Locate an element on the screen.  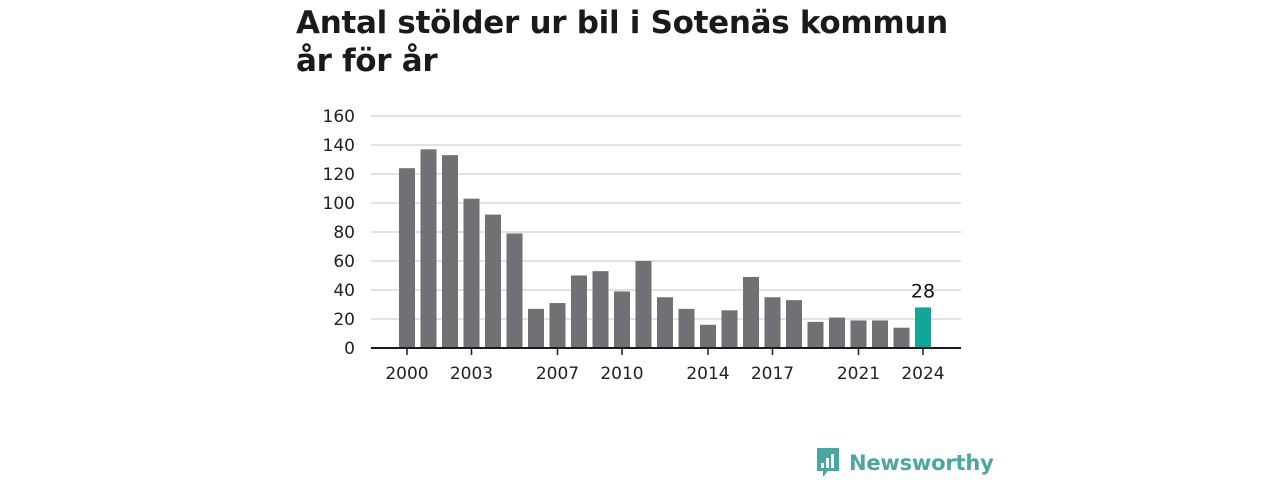
x-tick-label: 2010 is located at coordinates (621, 374).